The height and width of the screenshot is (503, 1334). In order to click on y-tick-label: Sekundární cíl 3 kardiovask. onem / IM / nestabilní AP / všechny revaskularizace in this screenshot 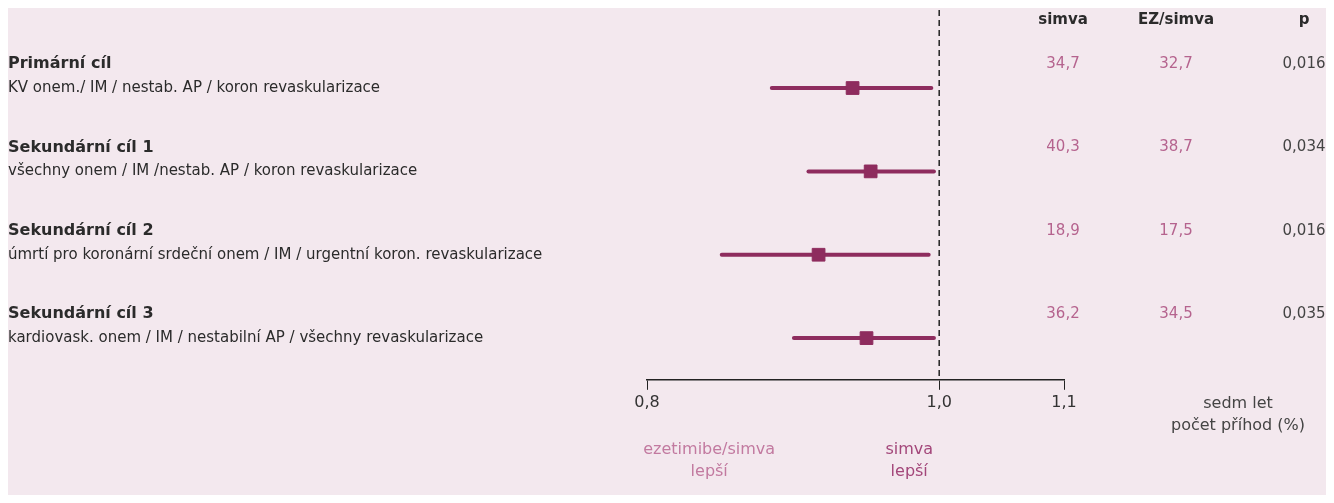, I will do `click(246, 325)`.